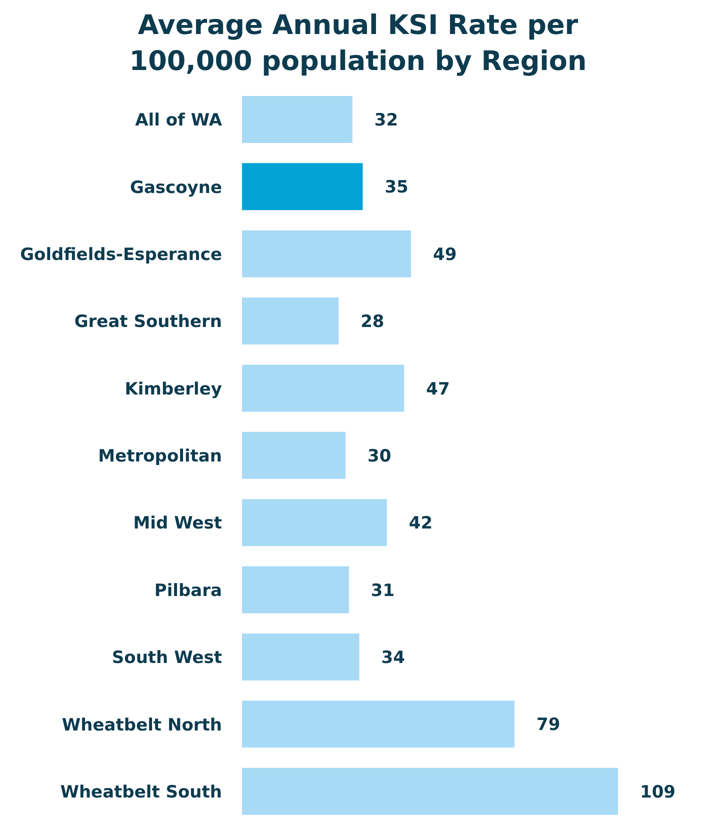 This screenshot has width=706, height=825. What do you see at coordinates (393, 658) in the screenshot?
I see `data-label: 34` at bounding box center [393, 658].